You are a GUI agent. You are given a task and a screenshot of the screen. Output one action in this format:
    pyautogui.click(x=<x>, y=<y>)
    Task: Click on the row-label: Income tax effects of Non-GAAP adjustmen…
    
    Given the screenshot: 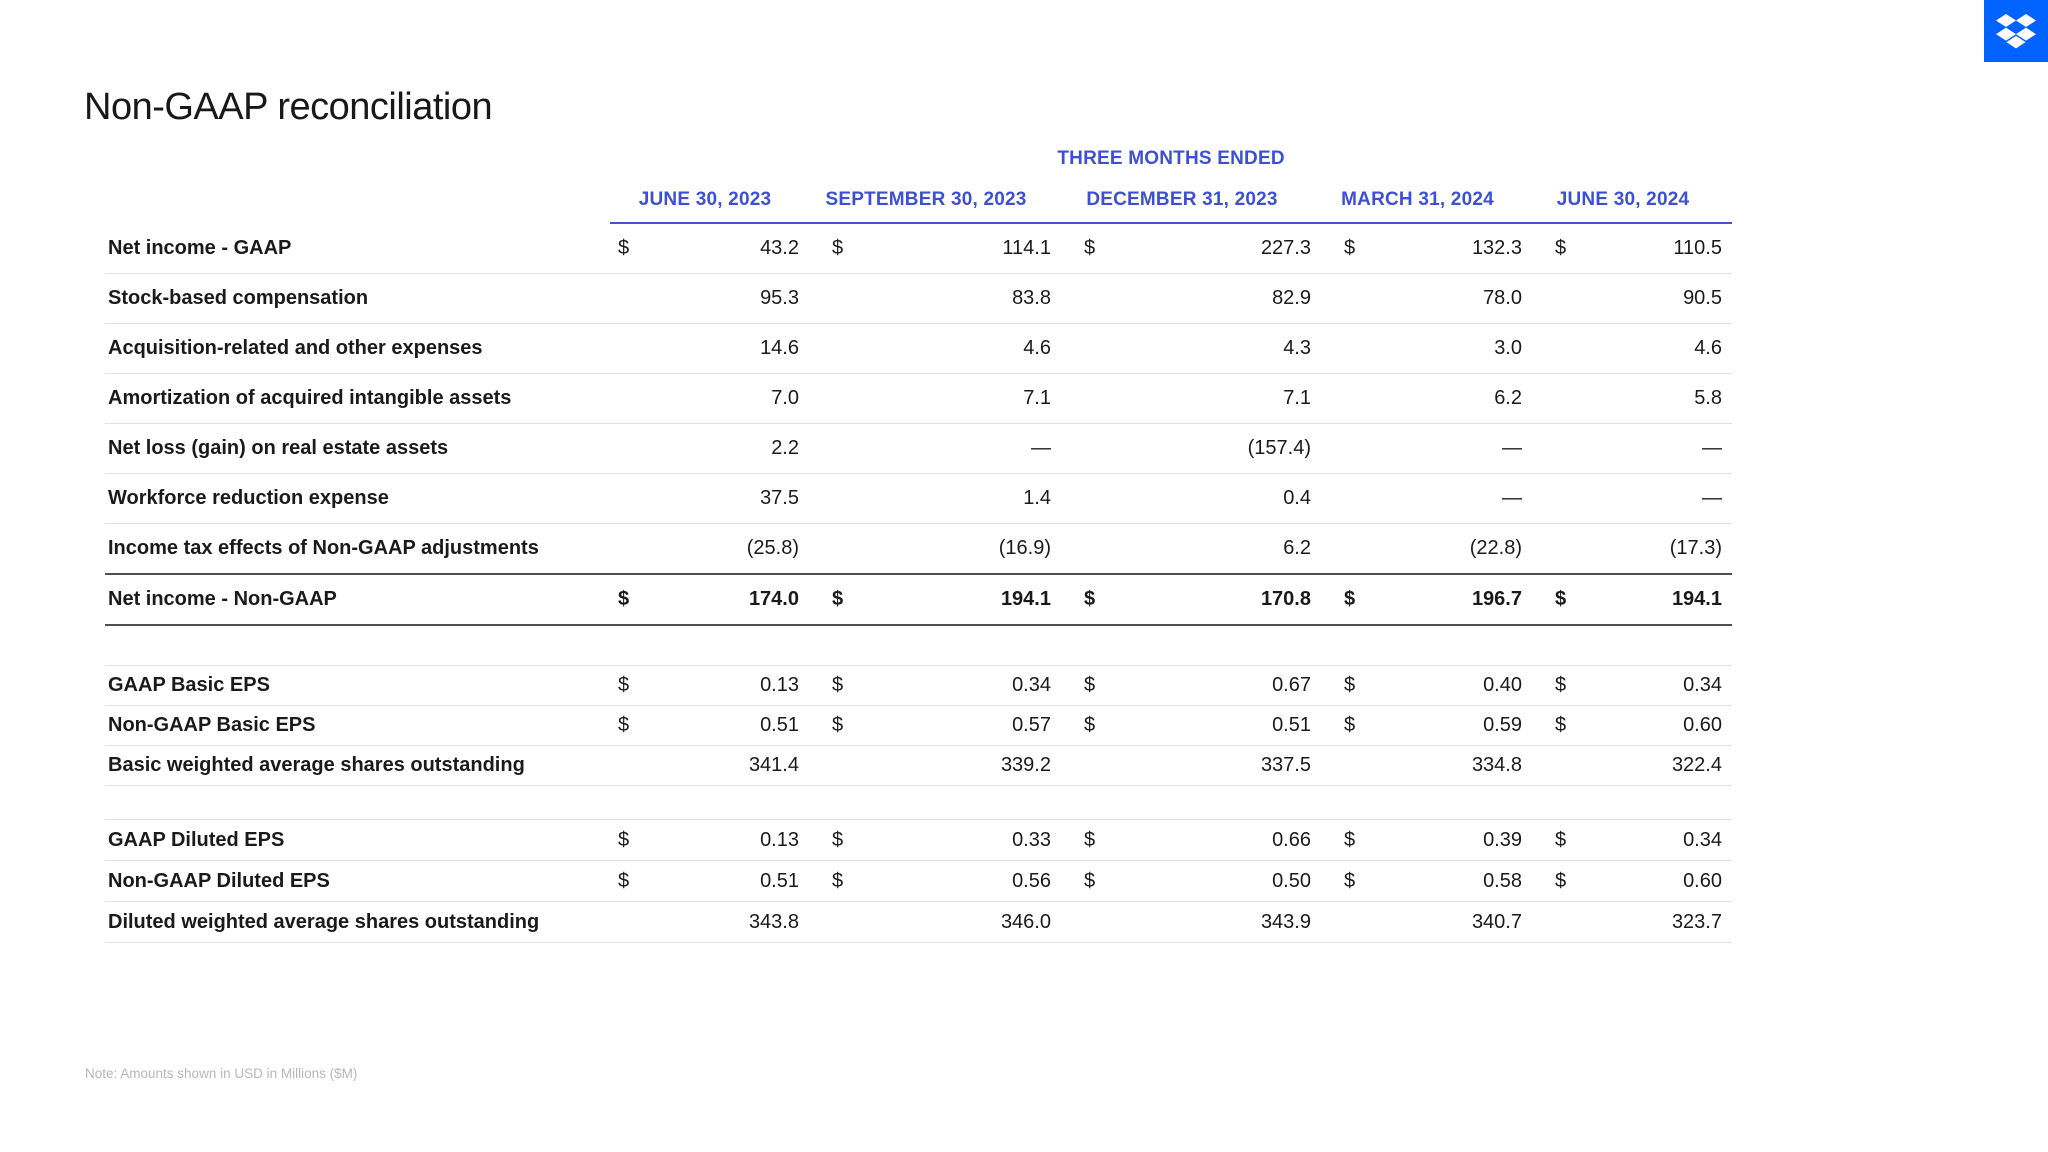 What is the action you would take?
    pyautogui.click(x=357, y=549)
    